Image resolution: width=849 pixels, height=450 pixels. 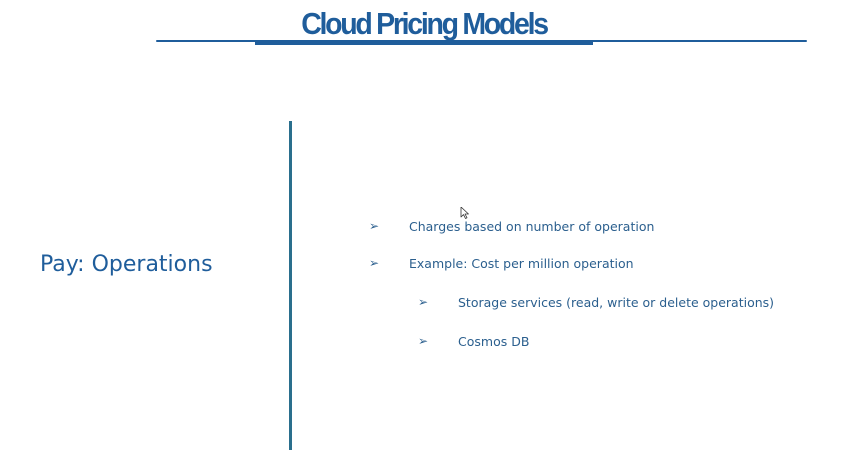 I want to click on sub-bullet-text: Cosmos DB, so click(x=494, y=341).